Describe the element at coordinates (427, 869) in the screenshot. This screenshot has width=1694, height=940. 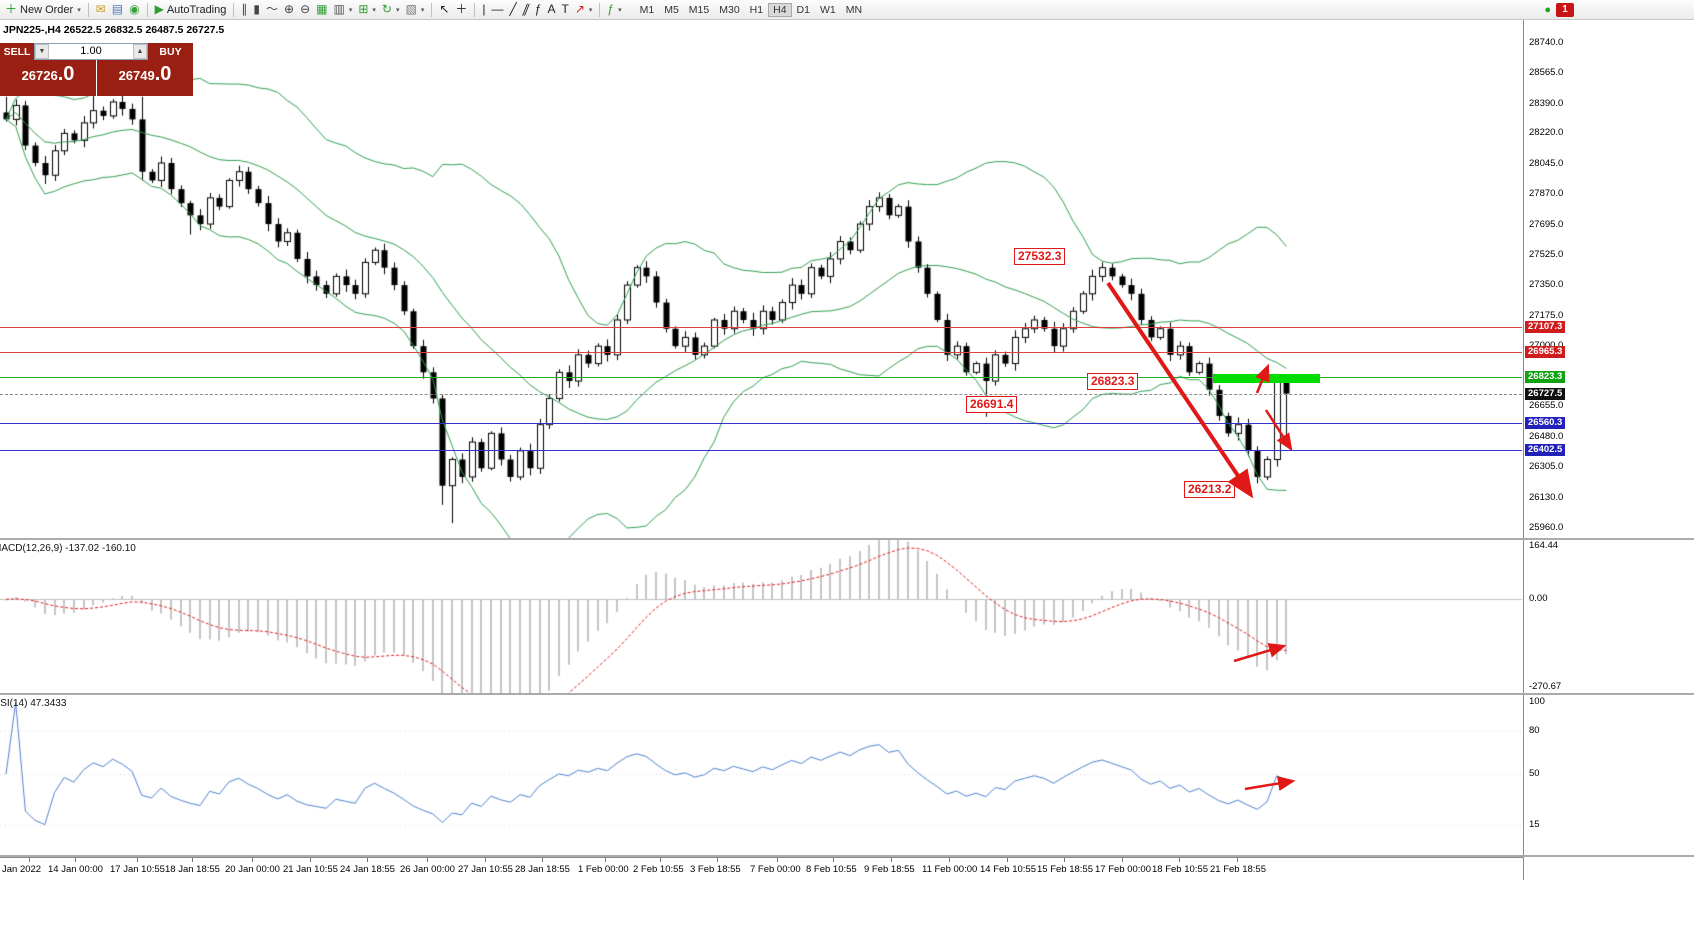
I see `time-axis-label: 26 Jan 00:00` at that location.